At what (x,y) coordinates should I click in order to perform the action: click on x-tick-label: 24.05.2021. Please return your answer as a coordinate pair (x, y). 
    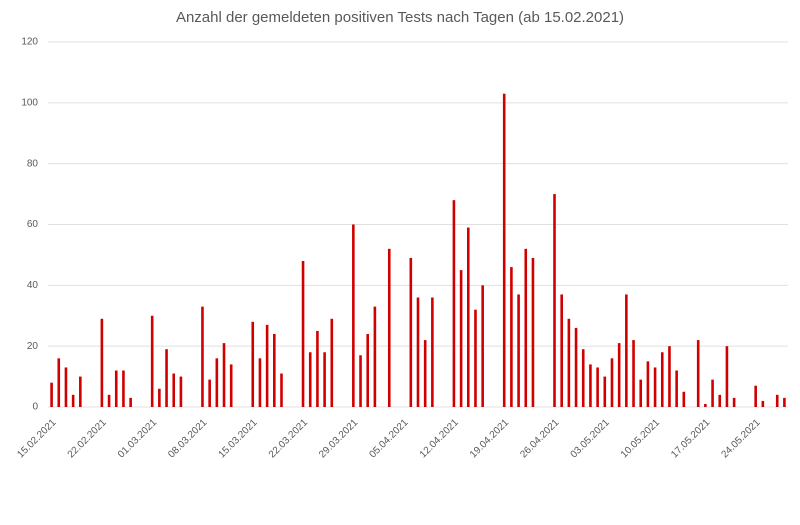
    Looking at the image, I should click on (740, 438).